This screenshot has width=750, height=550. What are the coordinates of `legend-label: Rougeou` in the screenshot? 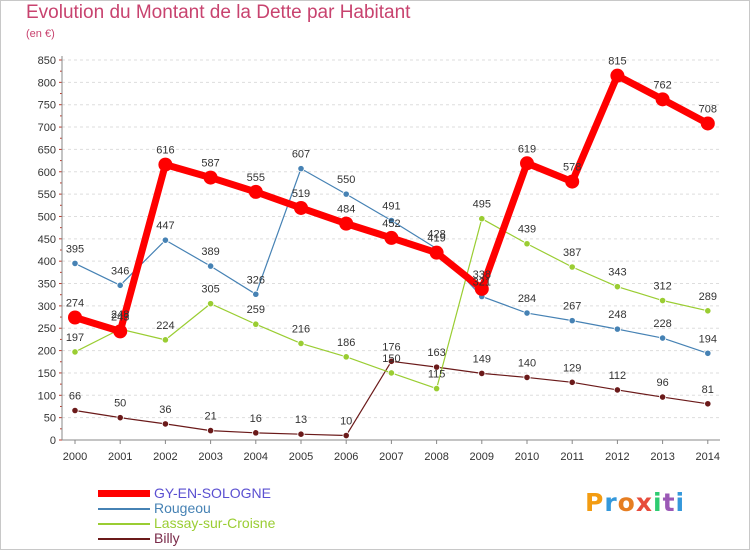 It's located at (182, 508).